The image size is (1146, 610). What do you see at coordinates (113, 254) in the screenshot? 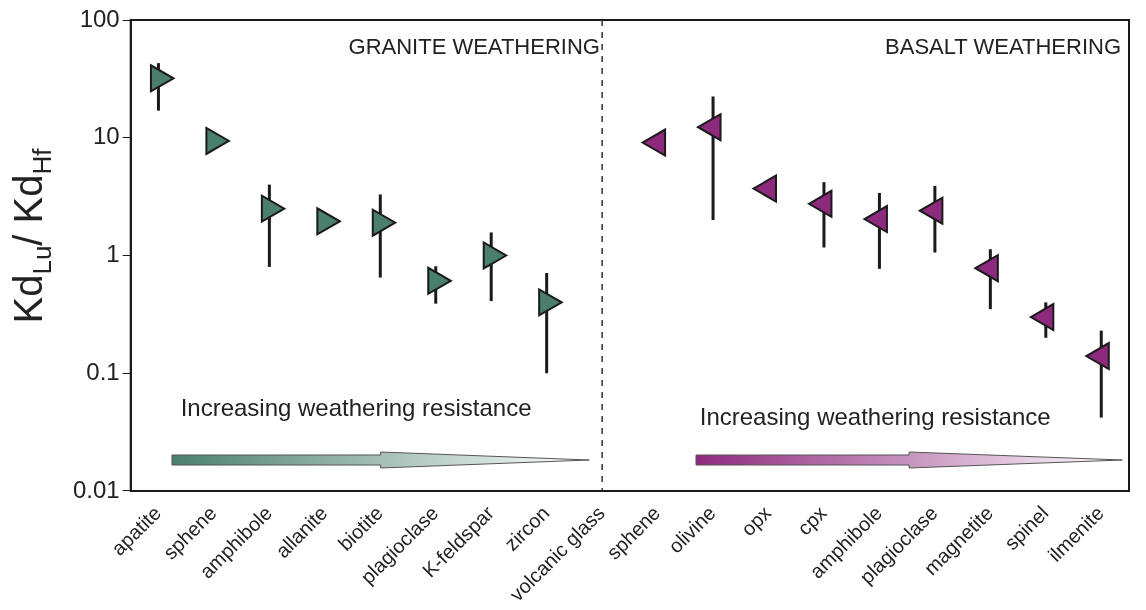
I see `y-tick-label: 1` at bounding box center [113, 254].